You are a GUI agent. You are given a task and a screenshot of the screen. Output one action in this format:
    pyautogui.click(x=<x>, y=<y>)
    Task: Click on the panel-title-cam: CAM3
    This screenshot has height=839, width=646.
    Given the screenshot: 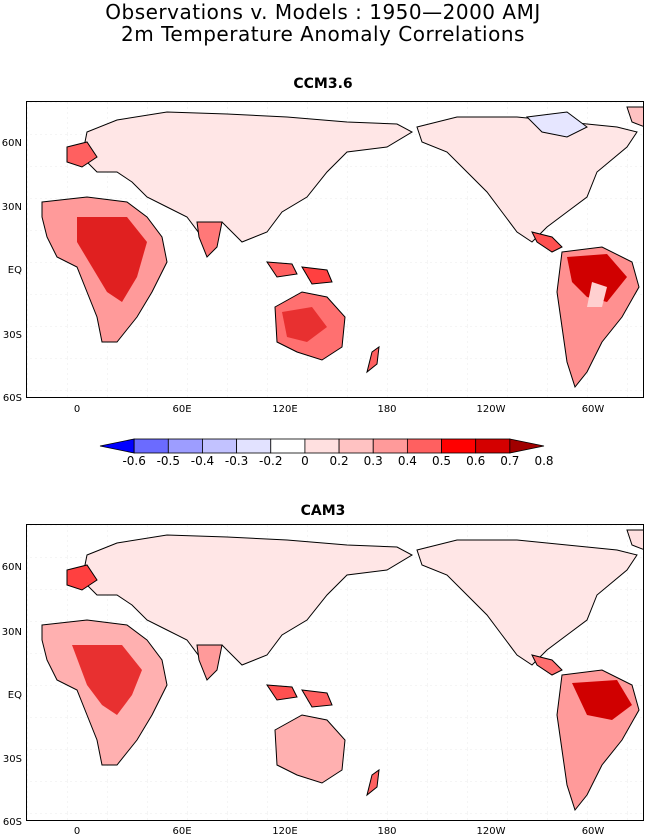 What is the action you would take?
    pyautogui.click(x=323, y=511)
    